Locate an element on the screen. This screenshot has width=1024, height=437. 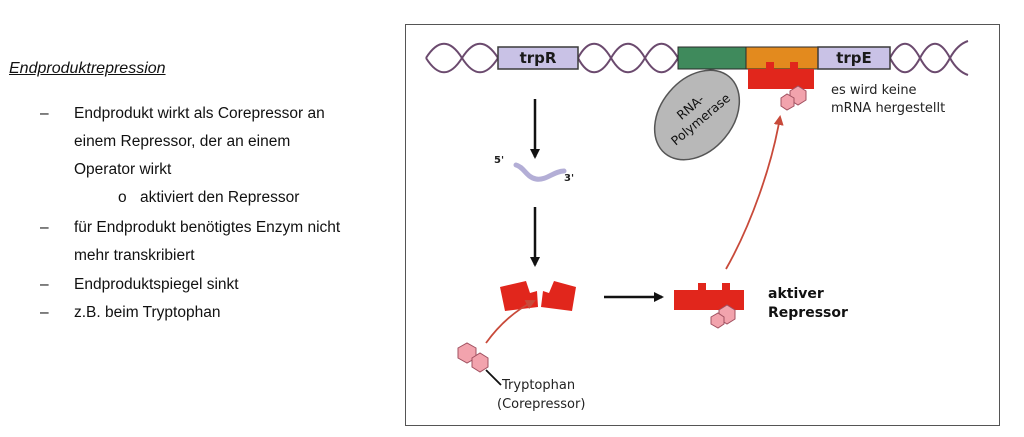
active-repressor-label-1: aktiver is located at coordinates (796, 294).